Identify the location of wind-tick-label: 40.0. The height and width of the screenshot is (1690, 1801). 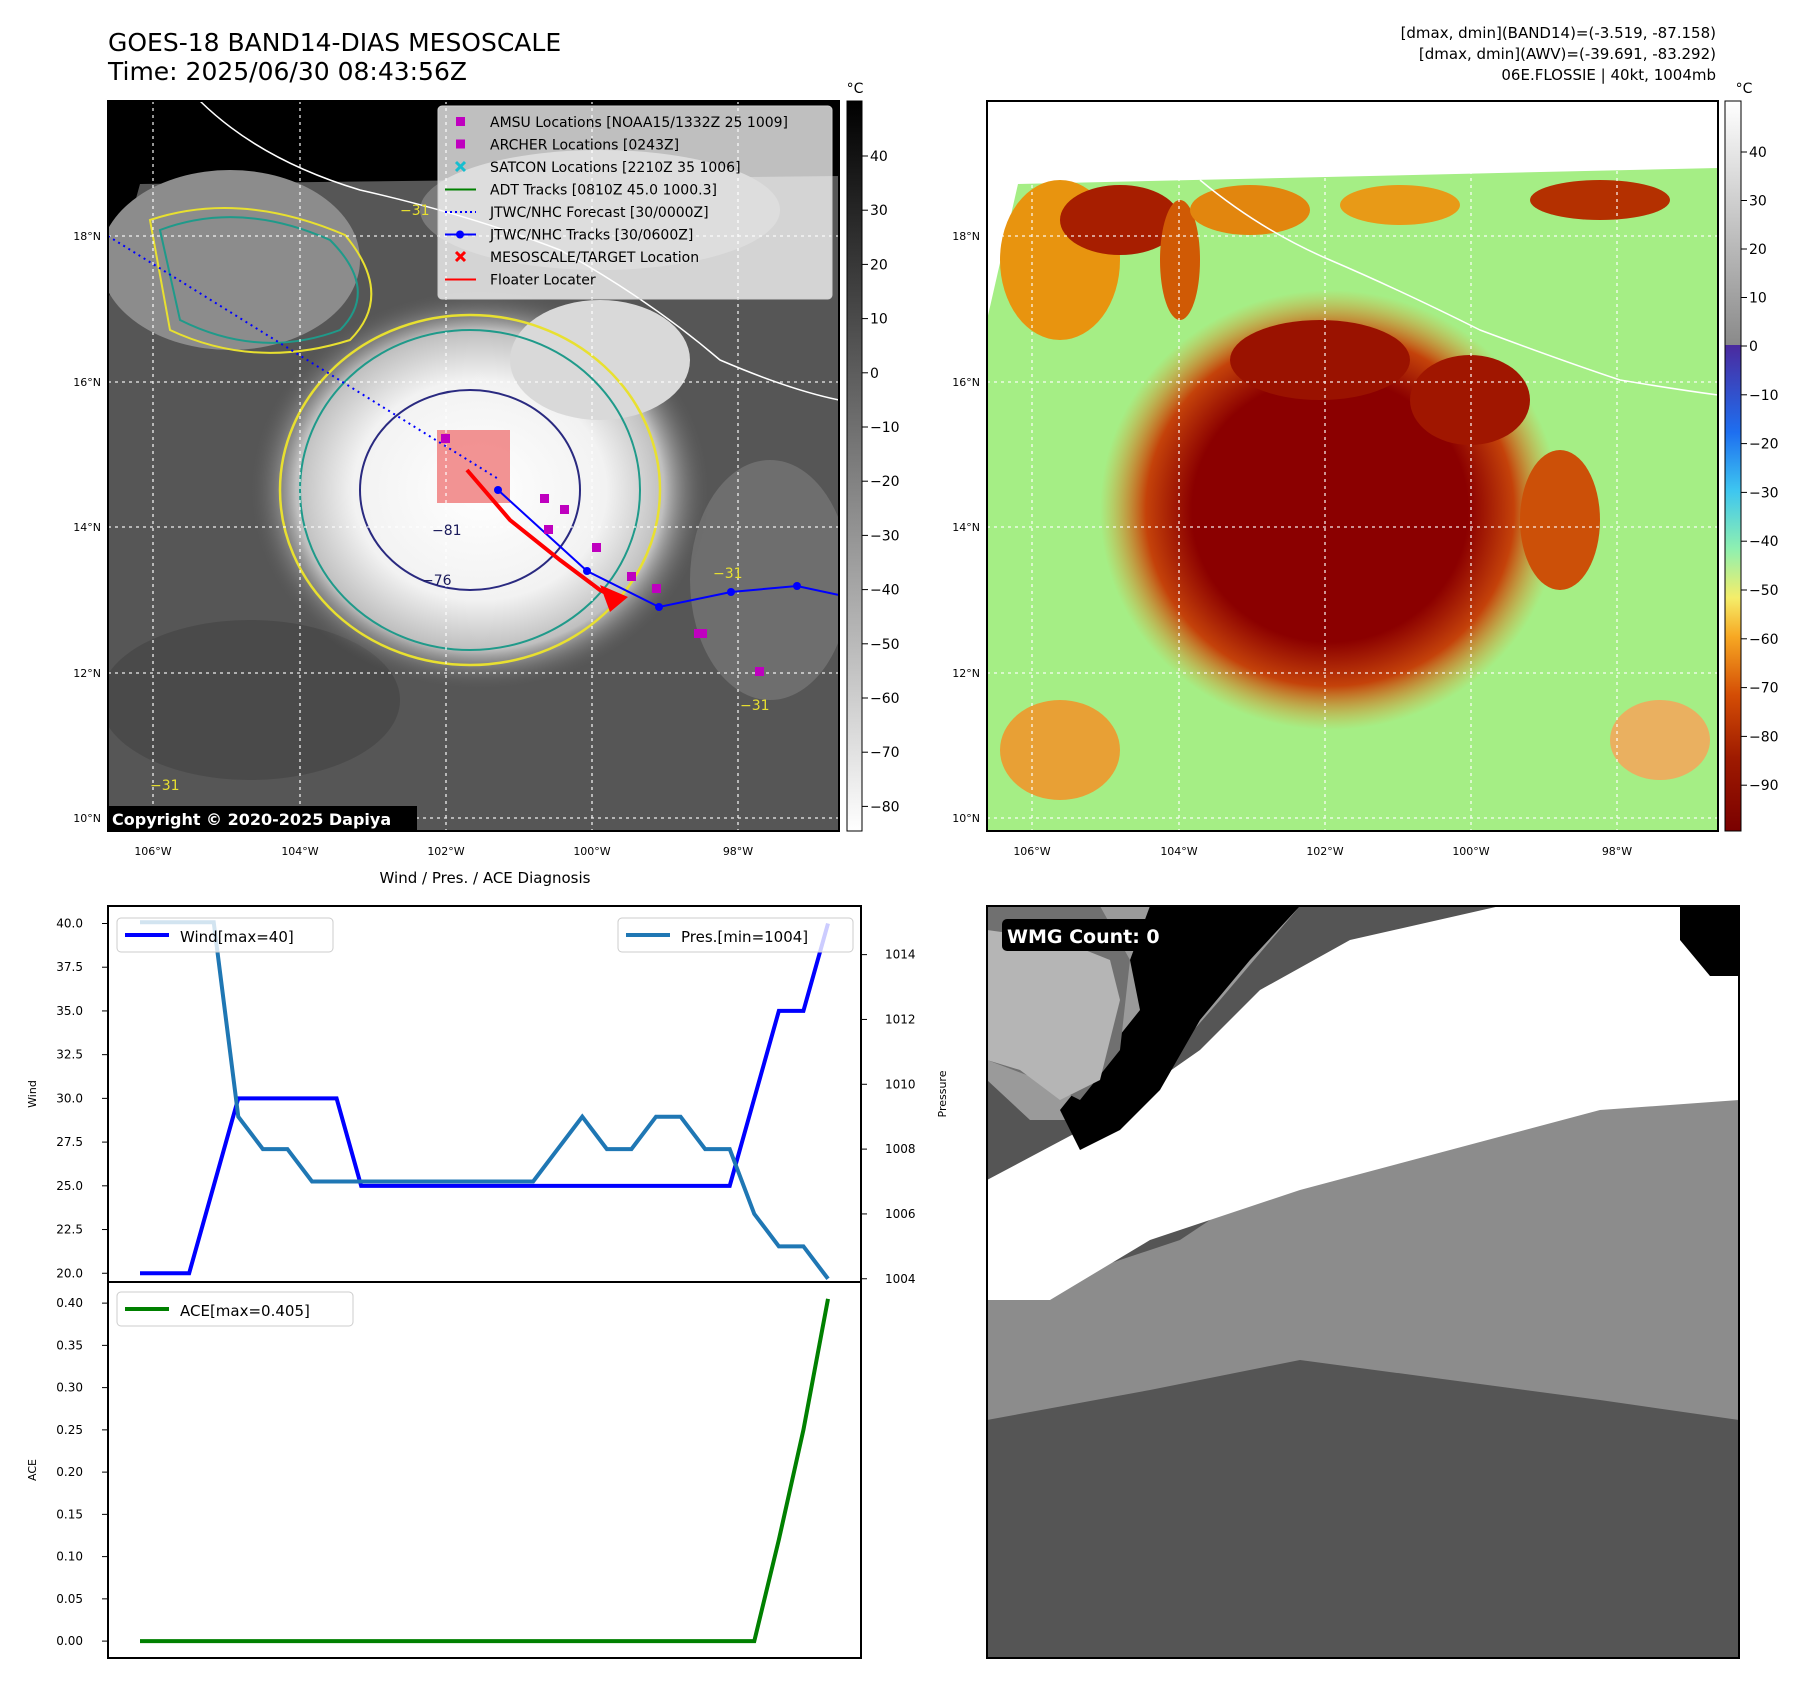
(69, 923).